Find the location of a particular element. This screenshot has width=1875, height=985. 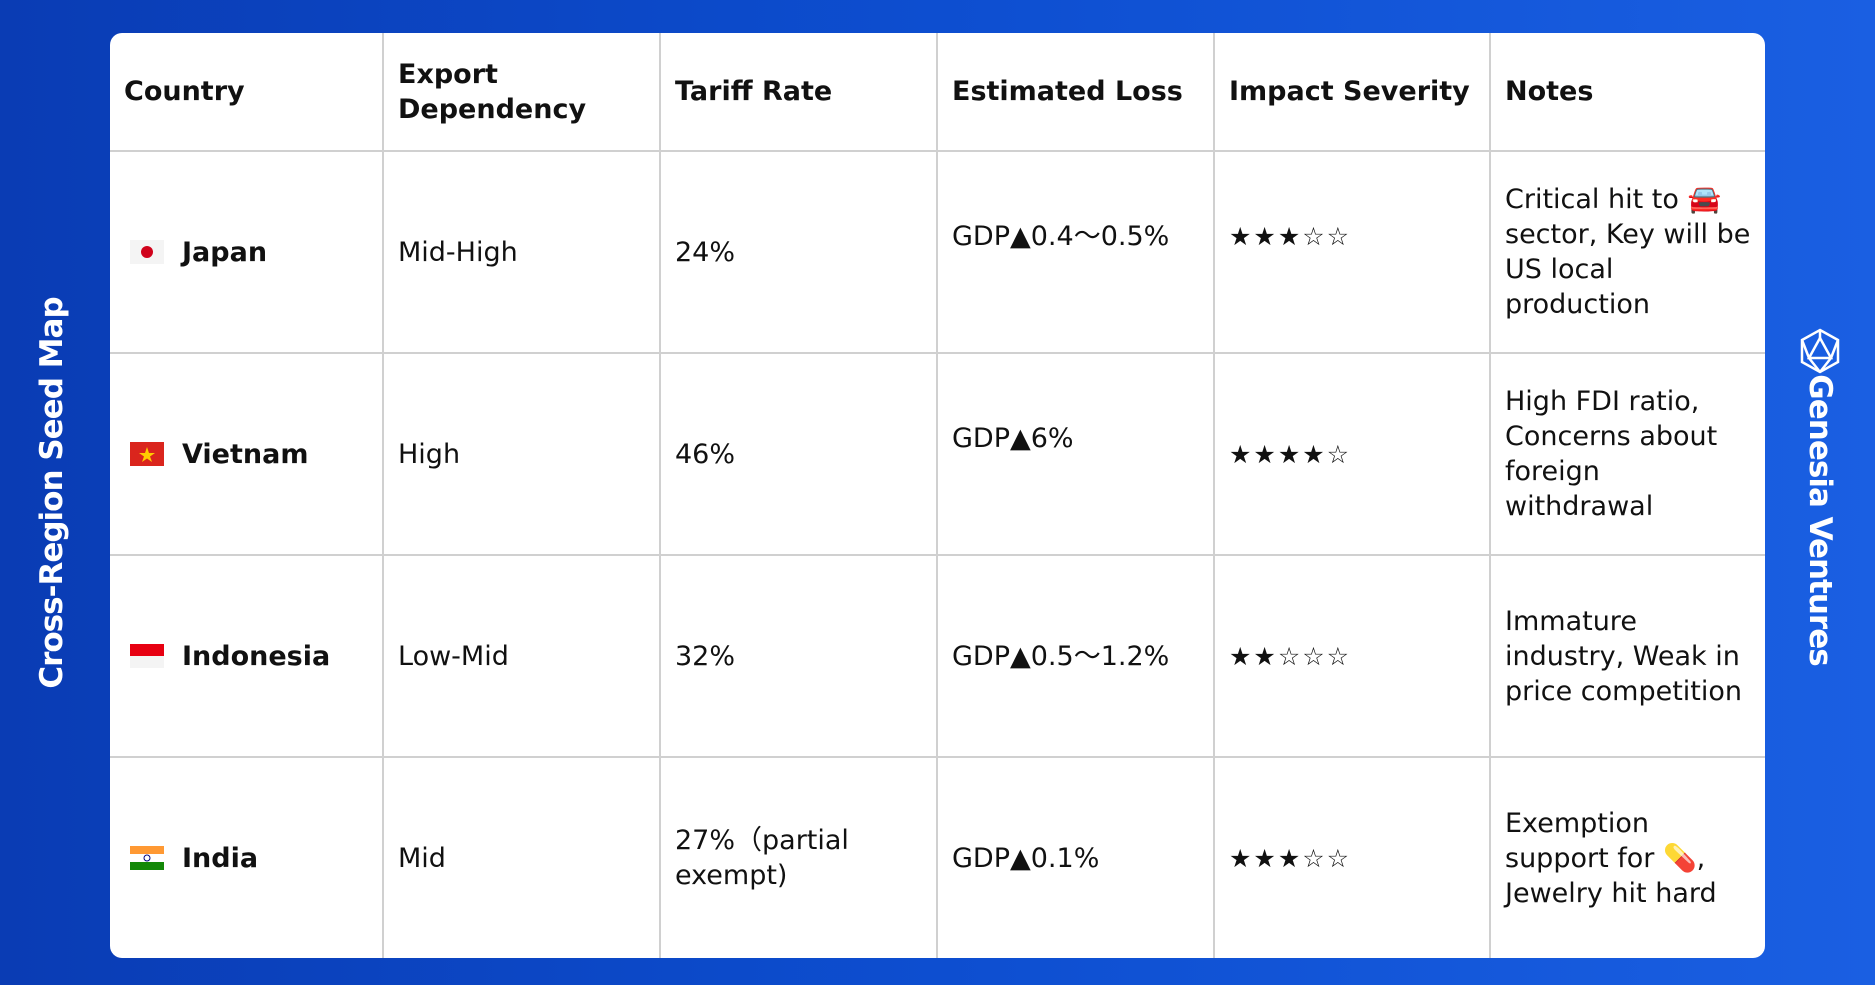

country-name: Vietnam is located at coordinates (245, 454).